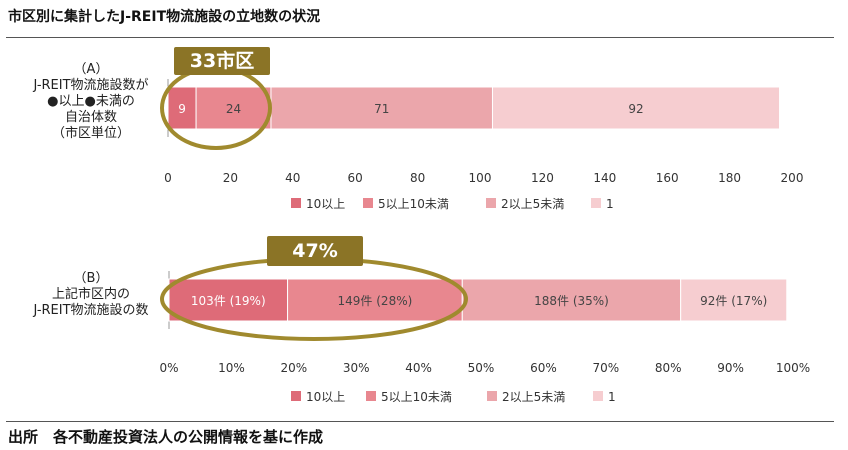 This screenshot has width=848, height=450. What do you see at coordinates (416, 397) in the screenshot?
I see `chart-b-legend-label: 5以上10未満` at bounding box center [416, 397].